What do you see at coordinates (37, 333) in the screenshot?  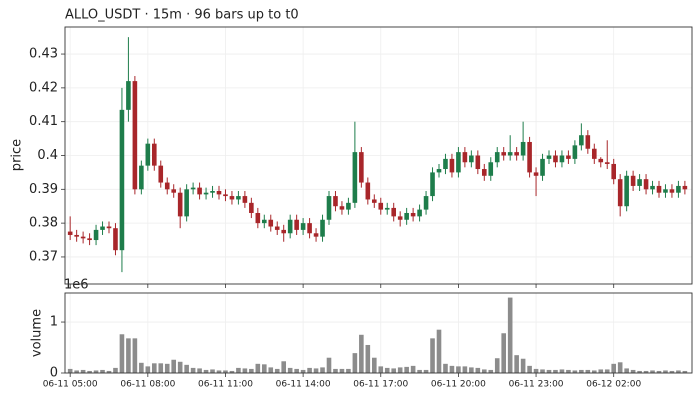 I see `y-axis-label: volume` at bounding box center [37, 333].